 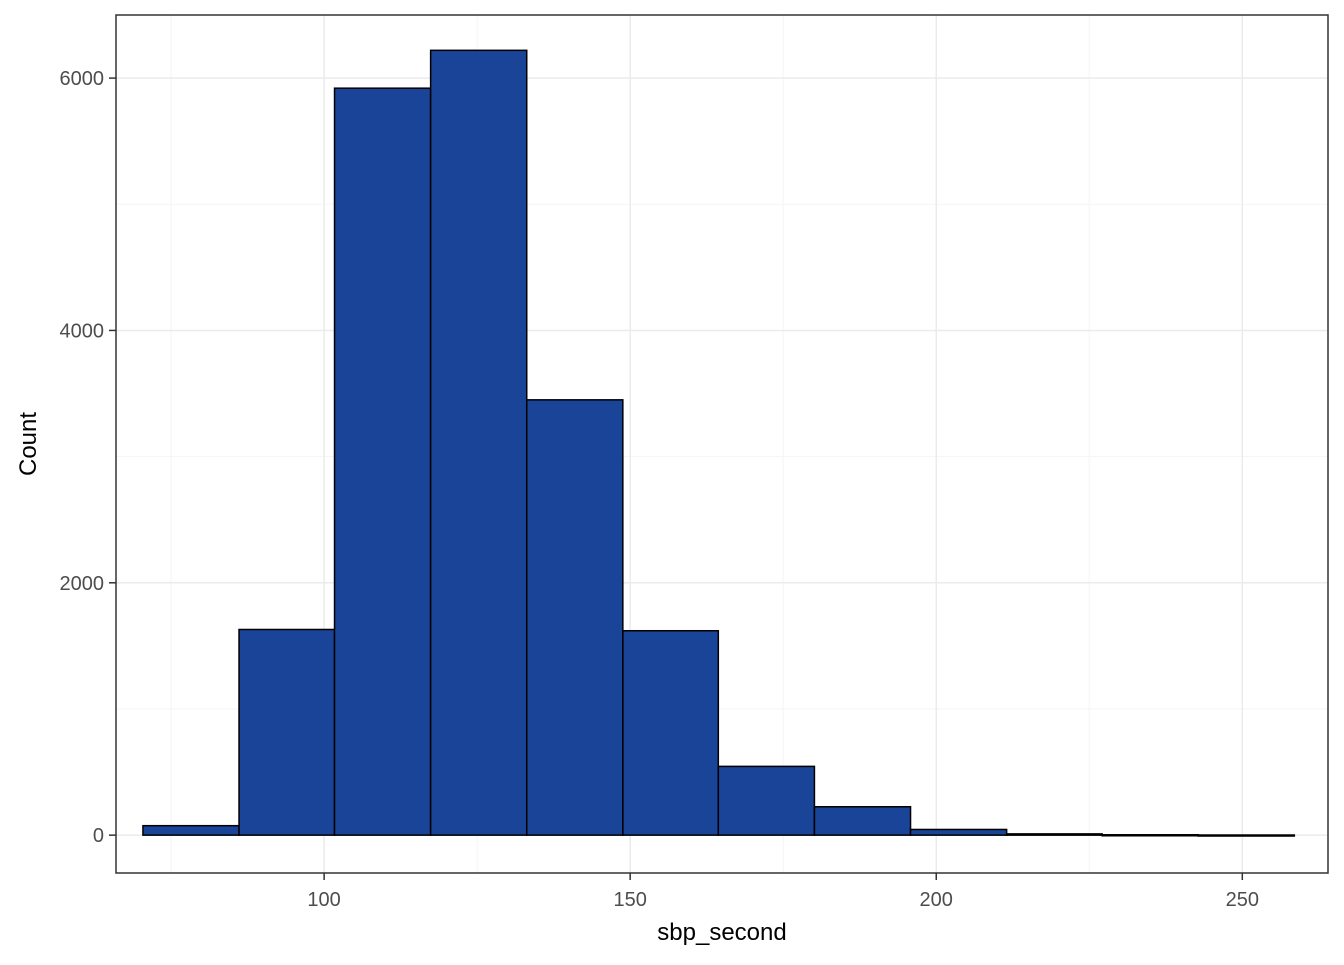 What do you see at coordinates (82, 79) in the screenshot?
I see `y-tick-label: 6000` at bounding box center [82, 79].